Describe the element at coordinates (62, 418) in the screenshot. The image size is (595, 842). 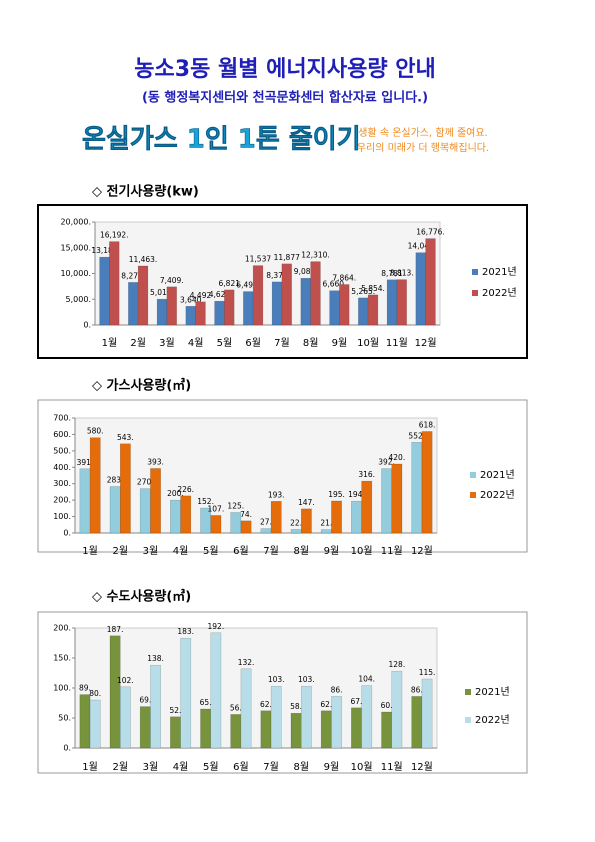
I see `y-tick-label: 700.` at that location.